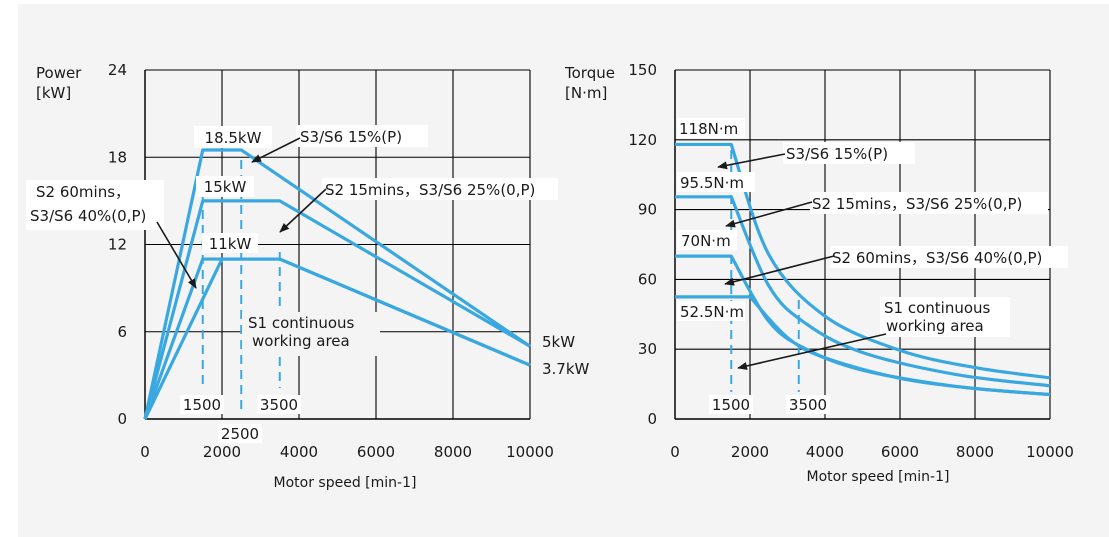 The height and width of the screenshot is (537, 1109). I want to click on torque-value-95.5: 95.5N·m, so click(712, 183).